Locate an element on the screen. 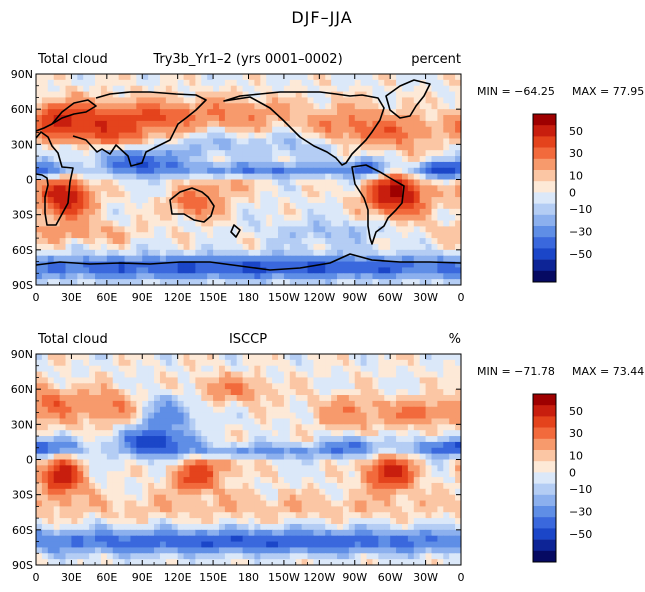  colorbar-label: 10 is located at coordinates (576, 176).